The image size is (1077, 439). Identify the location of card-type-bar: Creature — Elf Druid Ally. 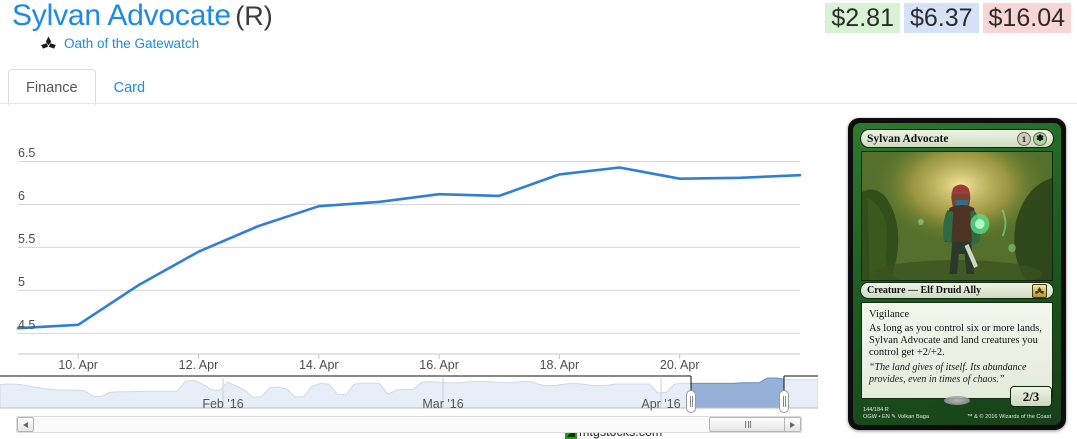
(957, 290).